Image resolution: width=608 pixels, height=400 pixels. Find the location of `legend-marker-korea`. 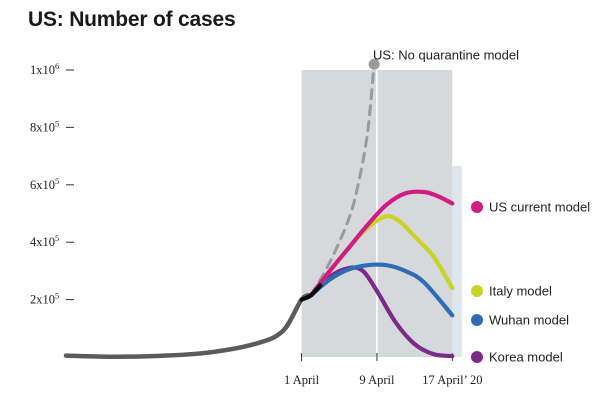

legend-marker-korea is located at coordinates (477, 357).